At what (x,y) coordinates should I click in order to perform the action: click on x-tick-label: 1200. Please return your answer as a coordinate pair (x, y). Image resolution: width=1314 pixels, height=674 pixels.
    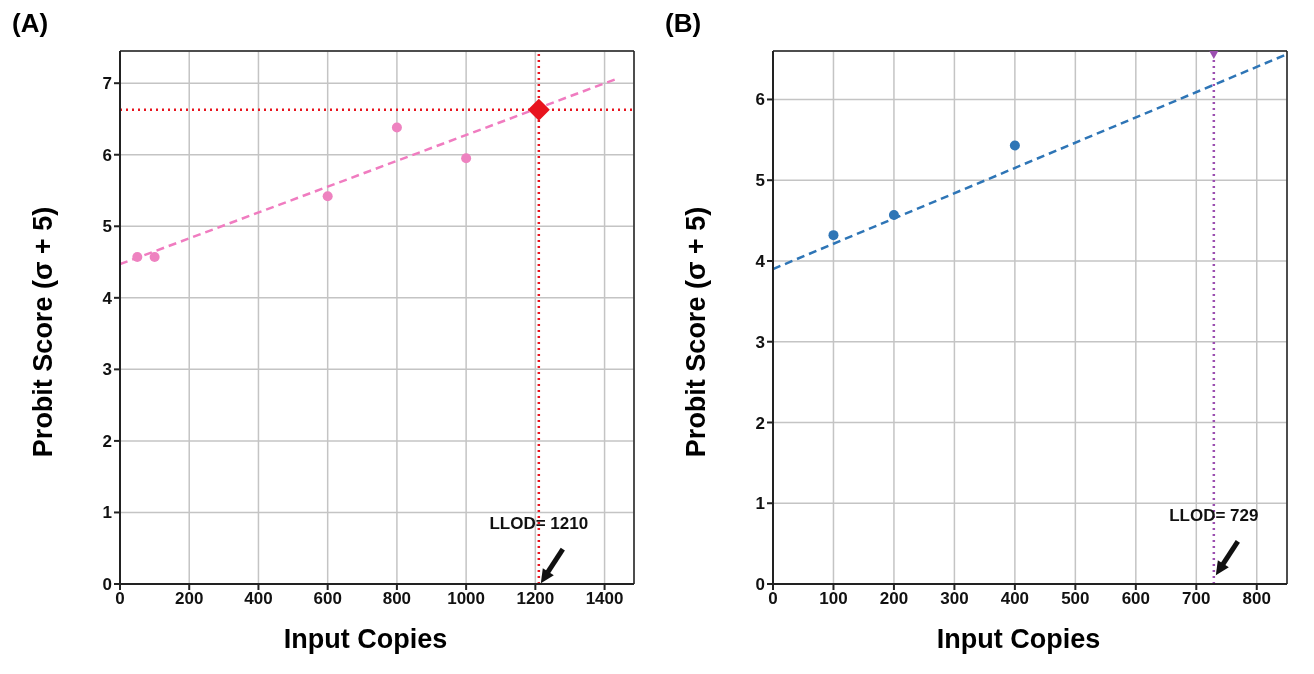
    Looking at the image, I should click on (535, 599).